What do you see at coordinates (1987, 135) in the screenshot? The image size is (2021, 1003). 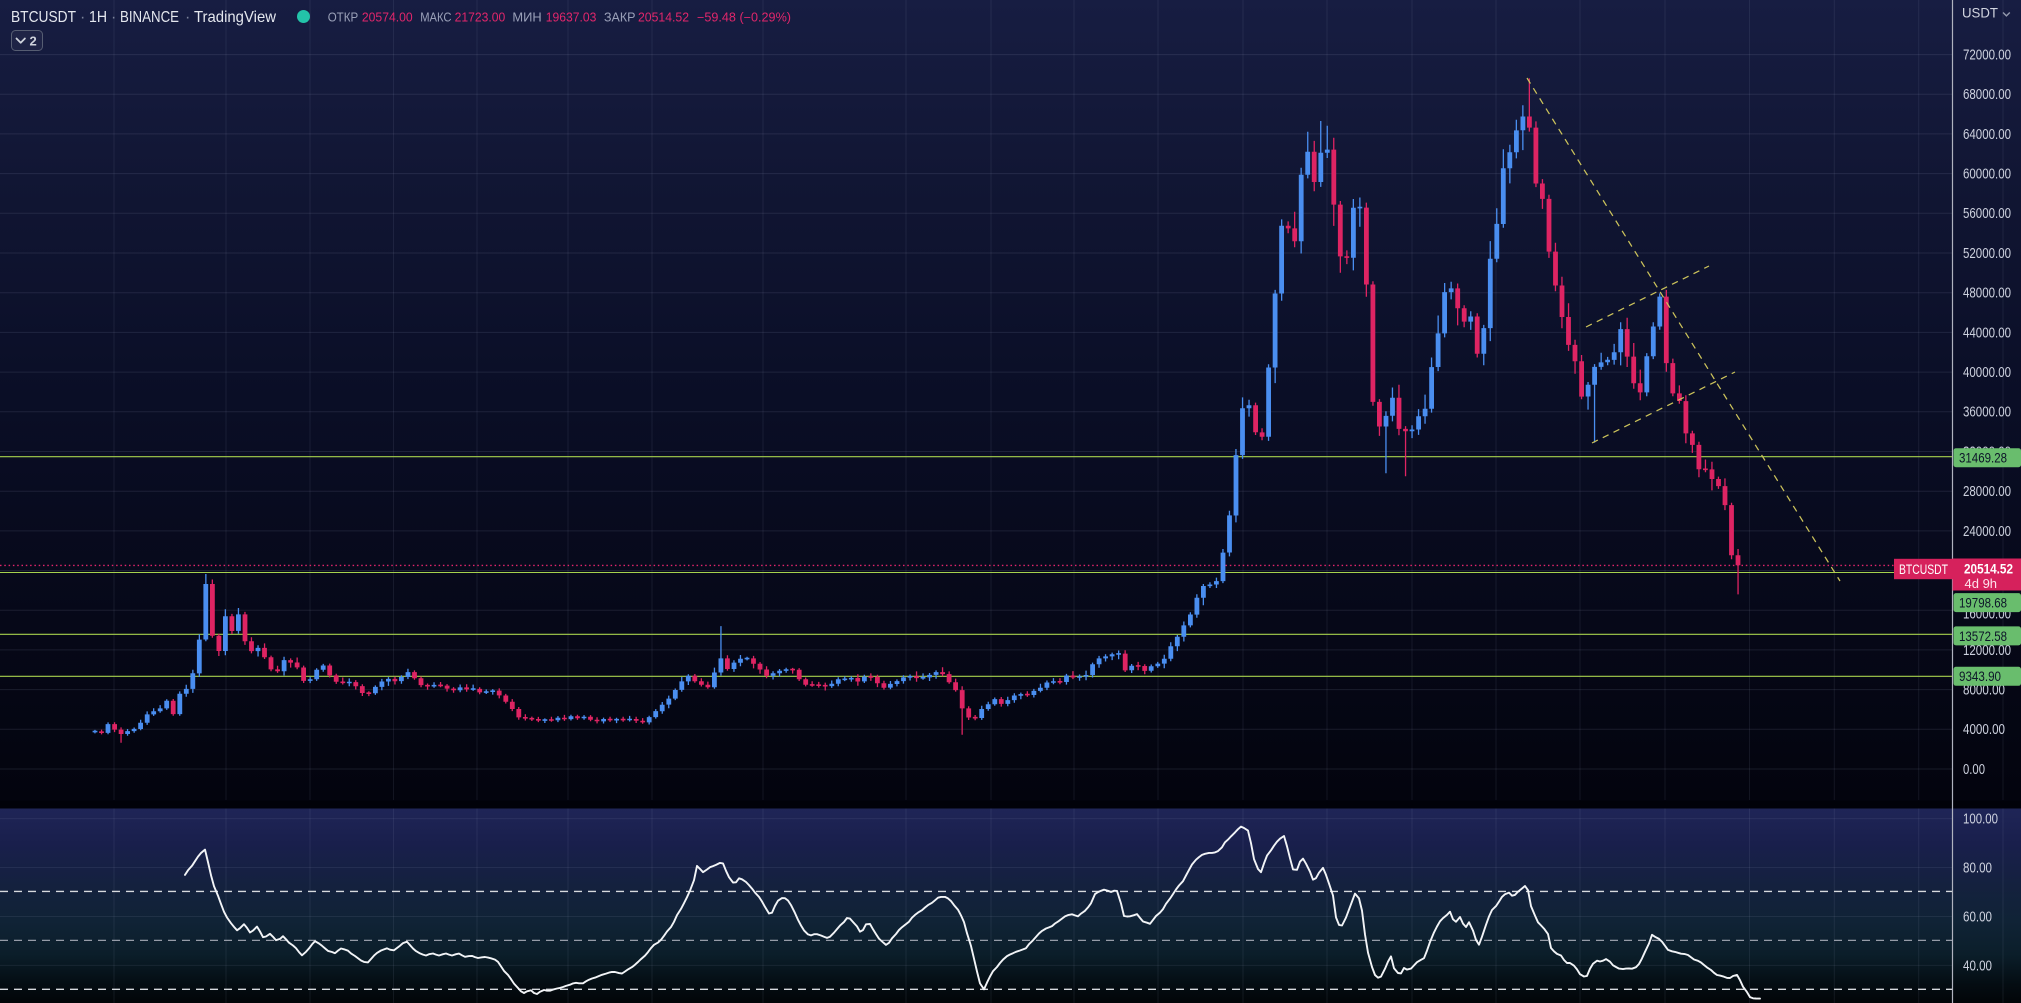 I see `svg-text: 64000.00` at bounding box center [1987, 135].